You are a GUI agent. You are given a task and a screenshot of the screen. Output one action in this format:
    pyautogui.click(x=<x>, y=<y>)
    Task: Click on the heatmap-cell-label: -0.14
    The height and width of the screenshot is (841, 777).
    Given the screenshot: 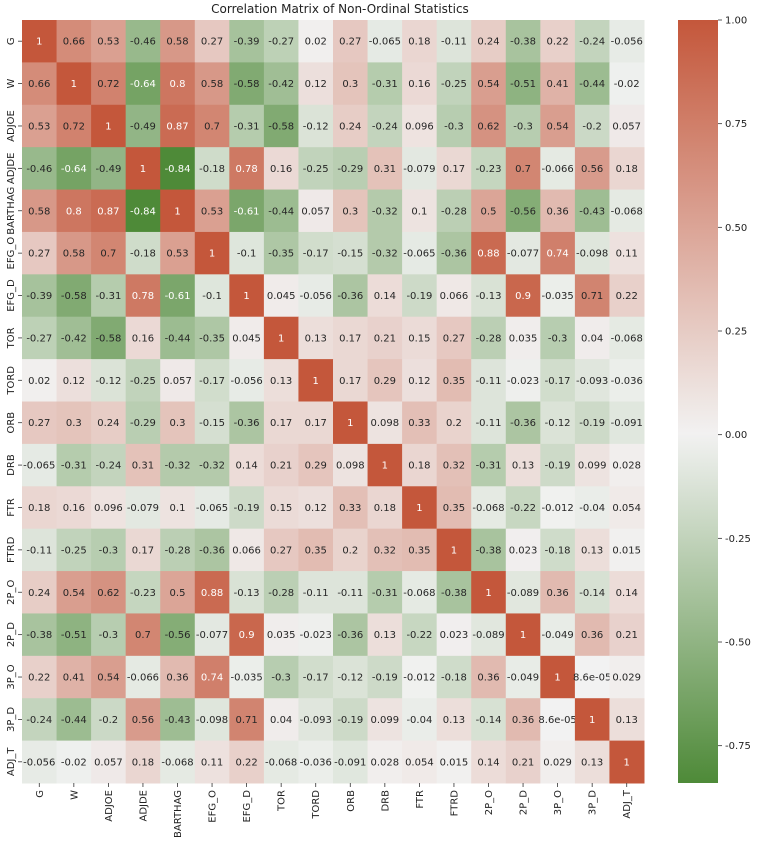 What is the action you would take?
    pyautogui.click(x=489, y=720)
    